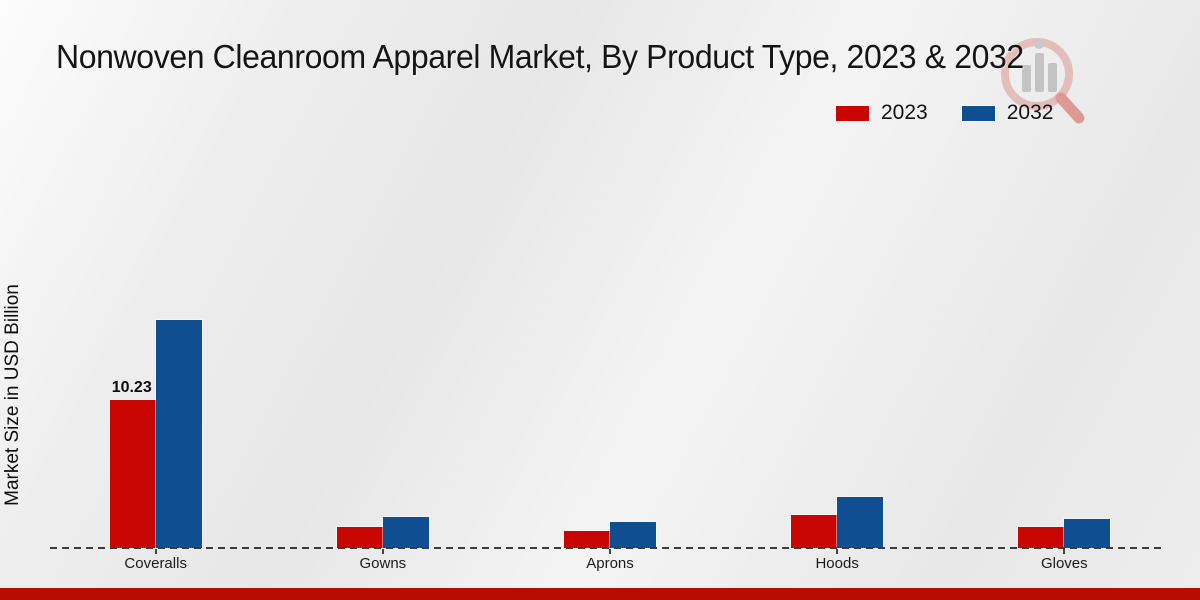  I want to click on x-axis-category-label: Hoods, so click(837, 563).